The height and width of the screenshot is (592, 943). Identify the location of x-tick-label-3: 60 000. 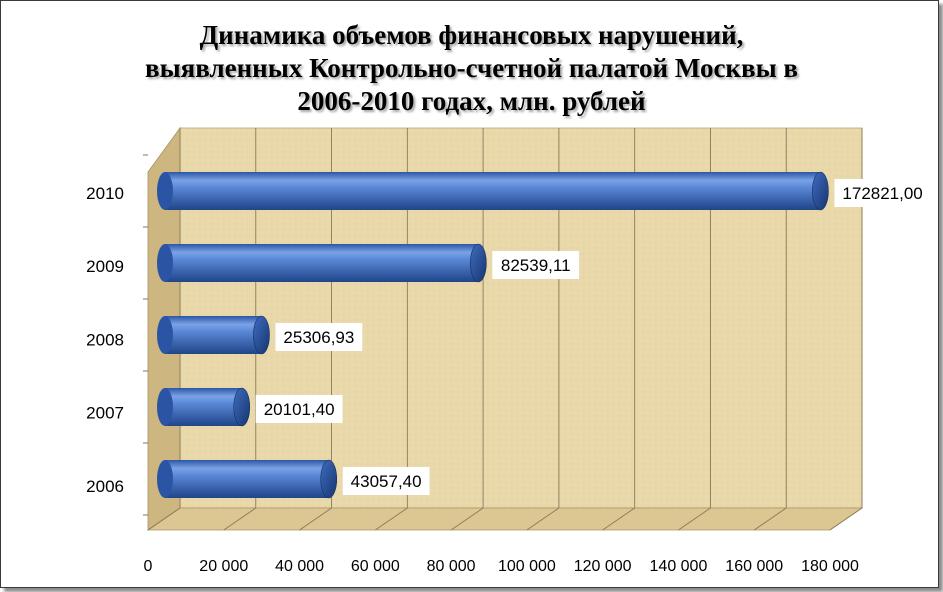
(375, 566).